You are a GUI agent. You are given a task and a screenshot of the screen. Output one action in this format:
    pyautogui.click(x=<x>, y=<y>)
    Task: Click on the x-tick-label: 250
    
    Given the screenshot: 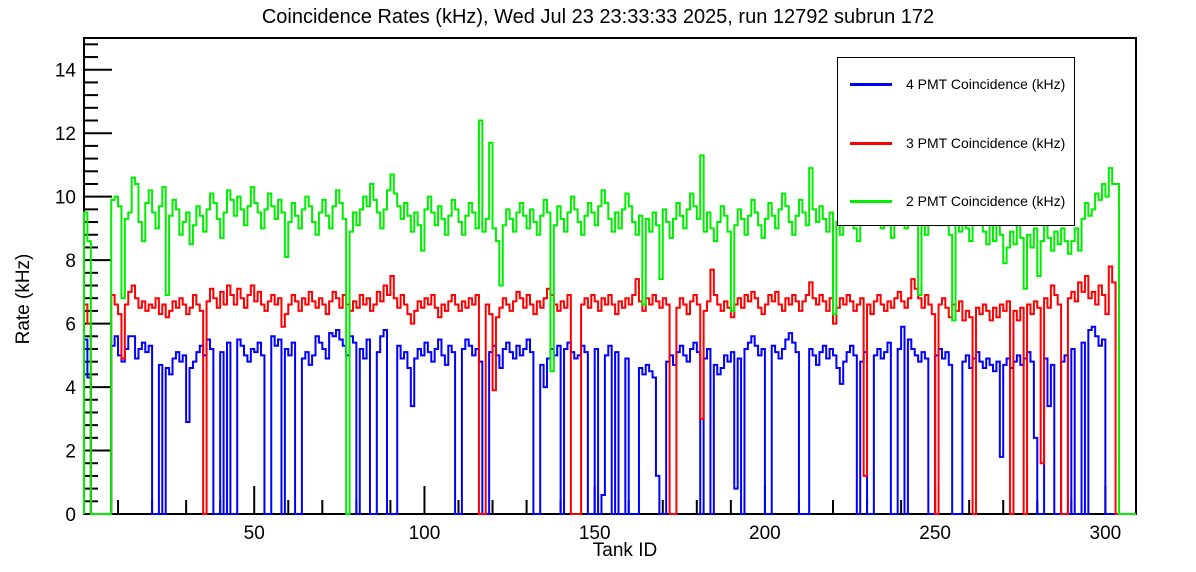 What is the action you would take?
    pyautogui.click(x=935, y=533)
    